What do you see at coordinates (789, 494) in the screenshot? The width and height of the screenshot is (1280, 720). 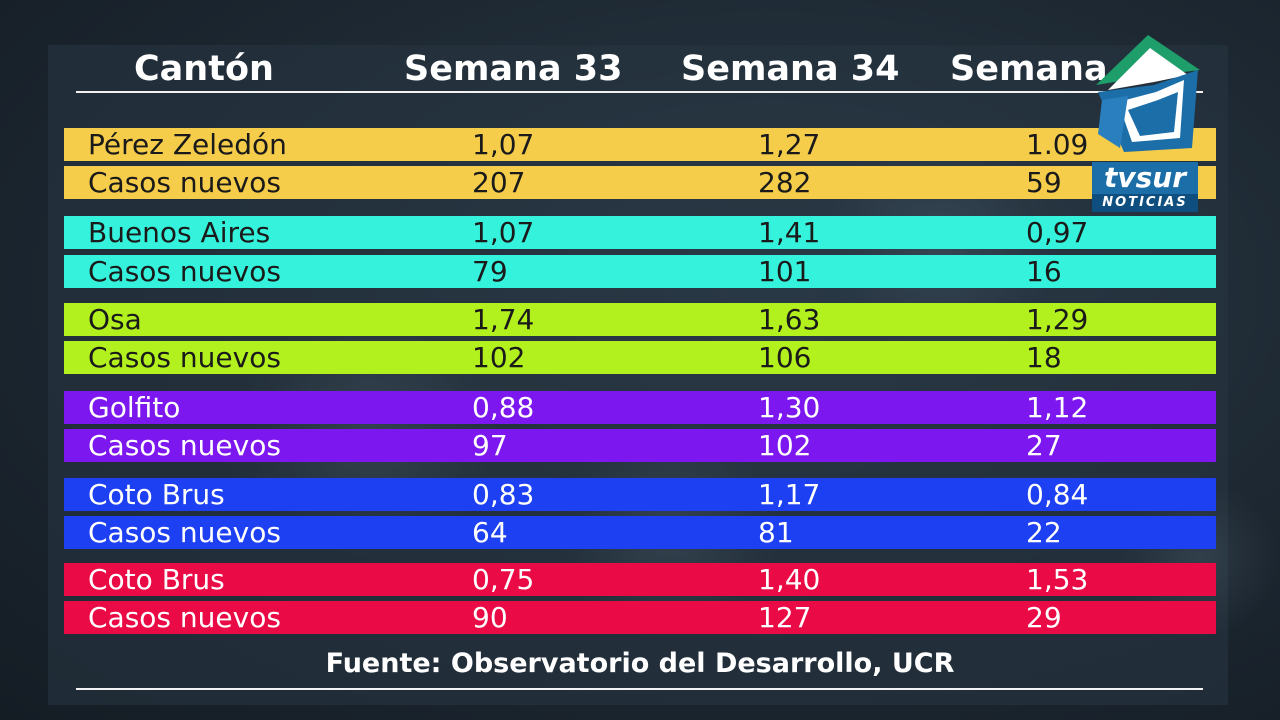 I see `row-value: 1,17` at bounding box center [789, 494].